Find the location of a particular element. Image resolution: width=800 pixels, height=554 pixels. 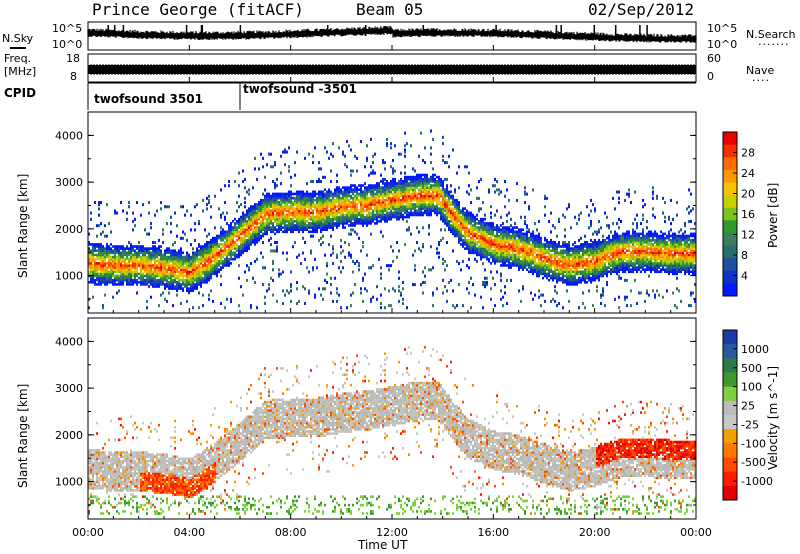

noise-spikes is located at coordinates (377, 30).